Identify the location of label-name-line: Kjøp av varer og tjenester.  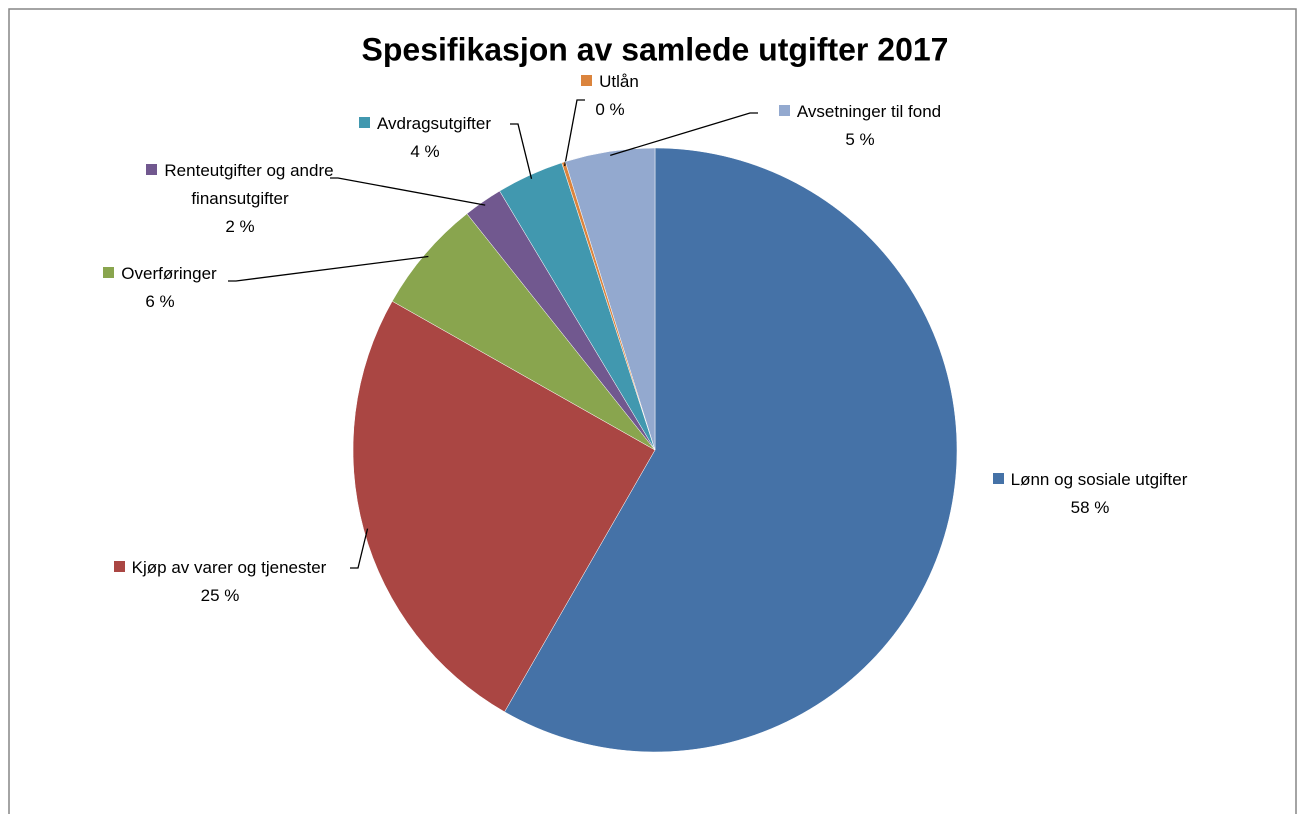
(220, 568).